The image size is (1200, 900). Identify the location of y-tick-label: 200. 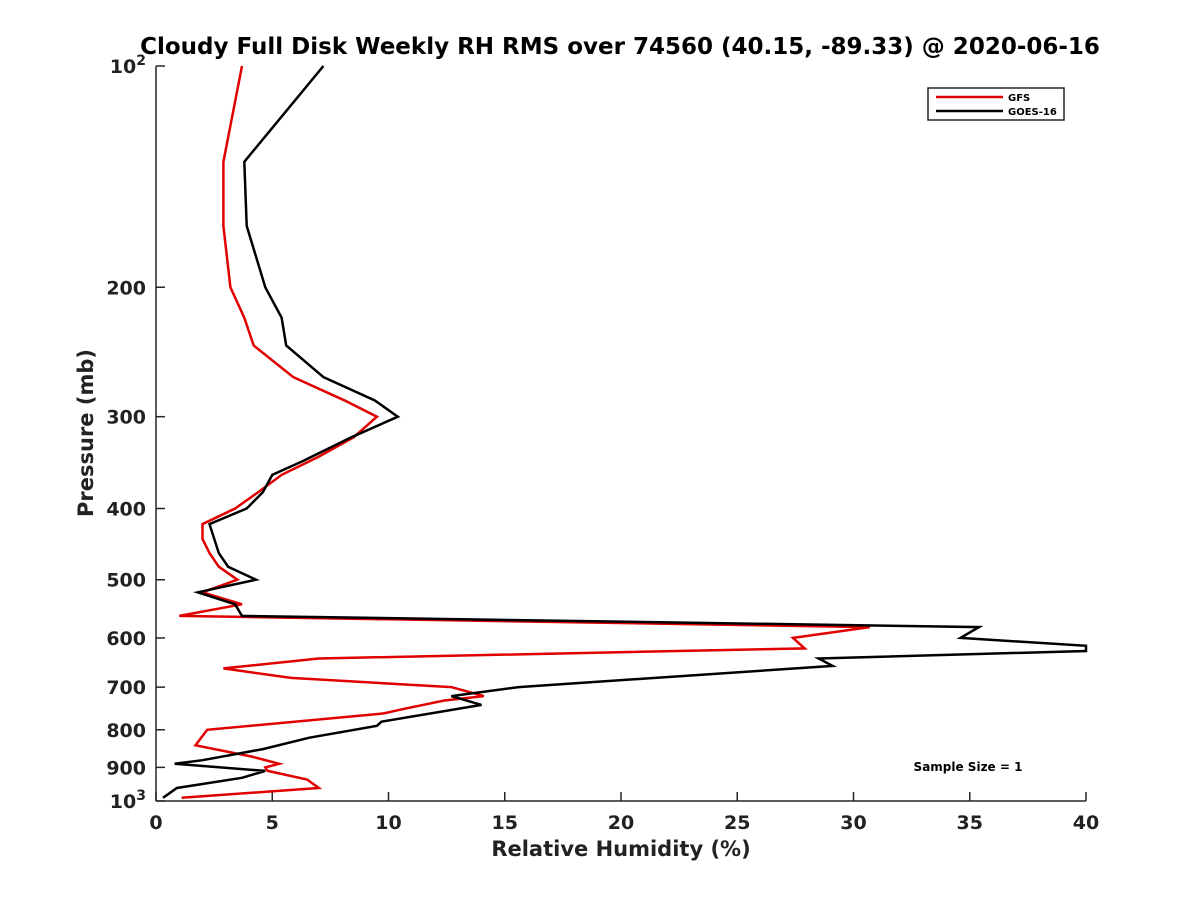
(126, 288).